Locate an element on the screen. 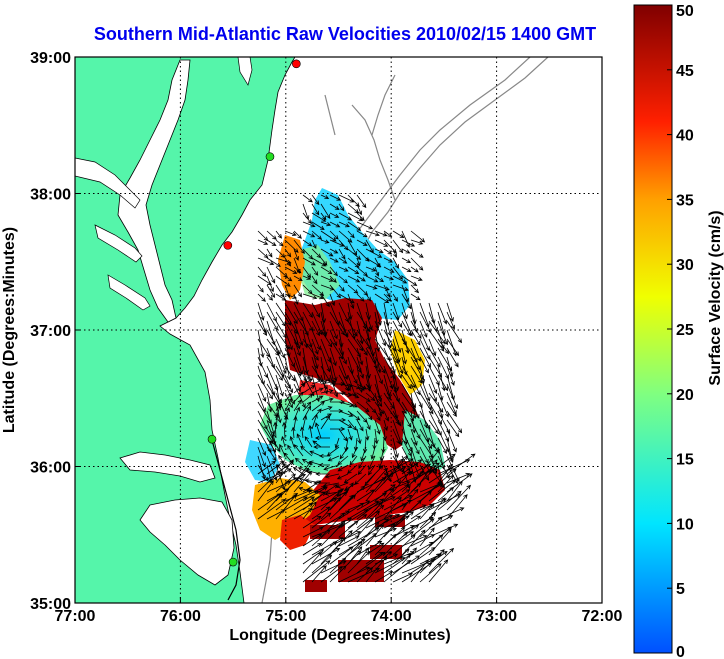 This screenshot has width=724, height=659. rappahannock-river is located at coordinates (118, 243).